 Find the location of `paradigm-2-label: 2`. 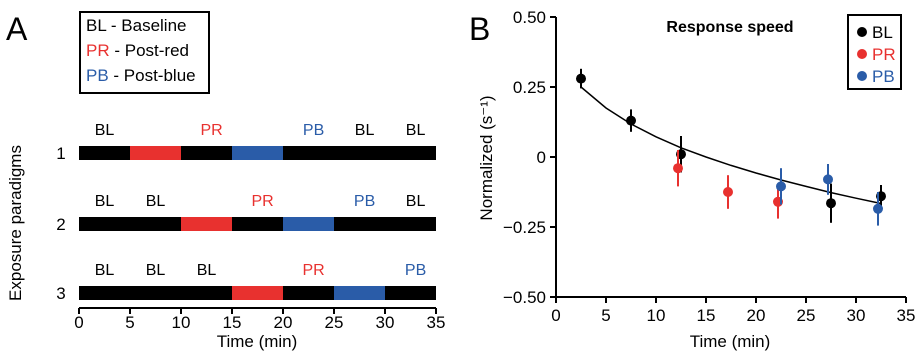

paradigm-2-label: 2 is located at coordinates (60, 224).